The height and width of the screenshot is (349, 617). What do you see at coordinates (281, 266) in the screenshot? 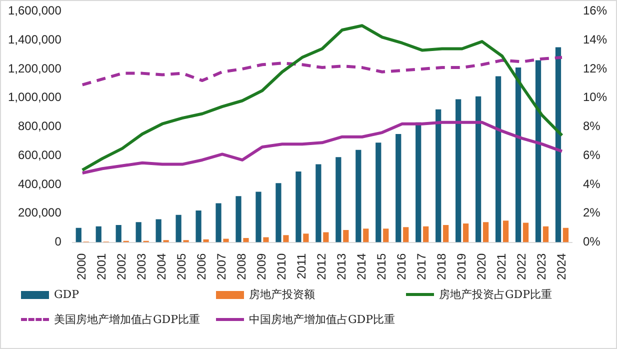
I see `x-tick-label: 2010` at bounding box center [281, 266].